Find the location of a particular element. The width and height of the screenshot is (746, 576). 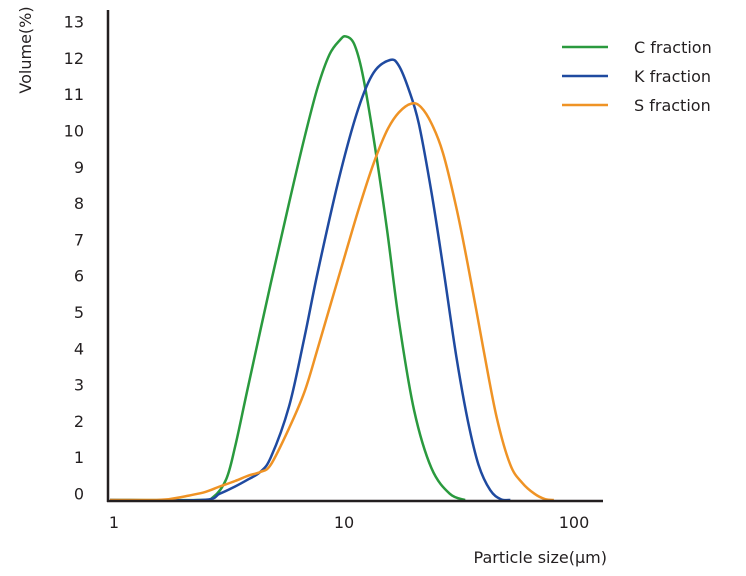

legend-label: K fraction is located at coordinates (672, 76).